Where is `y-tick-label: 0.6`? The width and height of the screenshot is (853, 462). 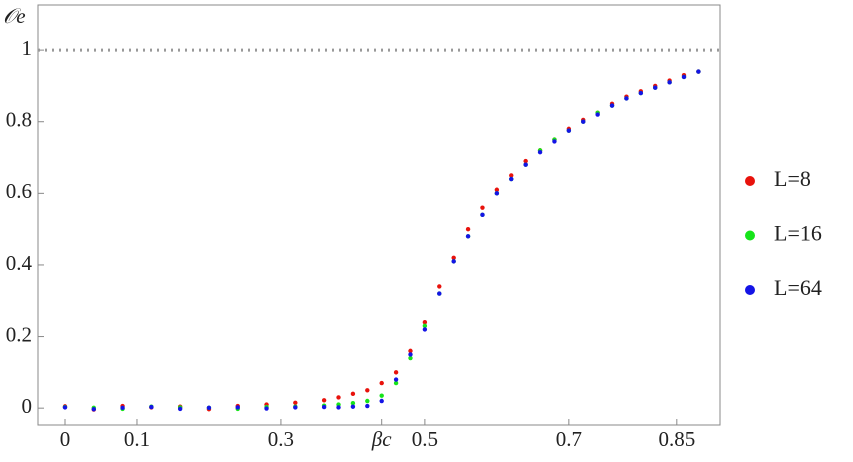 y-tick-label: 0.6 is located at coordinates (19, 191).